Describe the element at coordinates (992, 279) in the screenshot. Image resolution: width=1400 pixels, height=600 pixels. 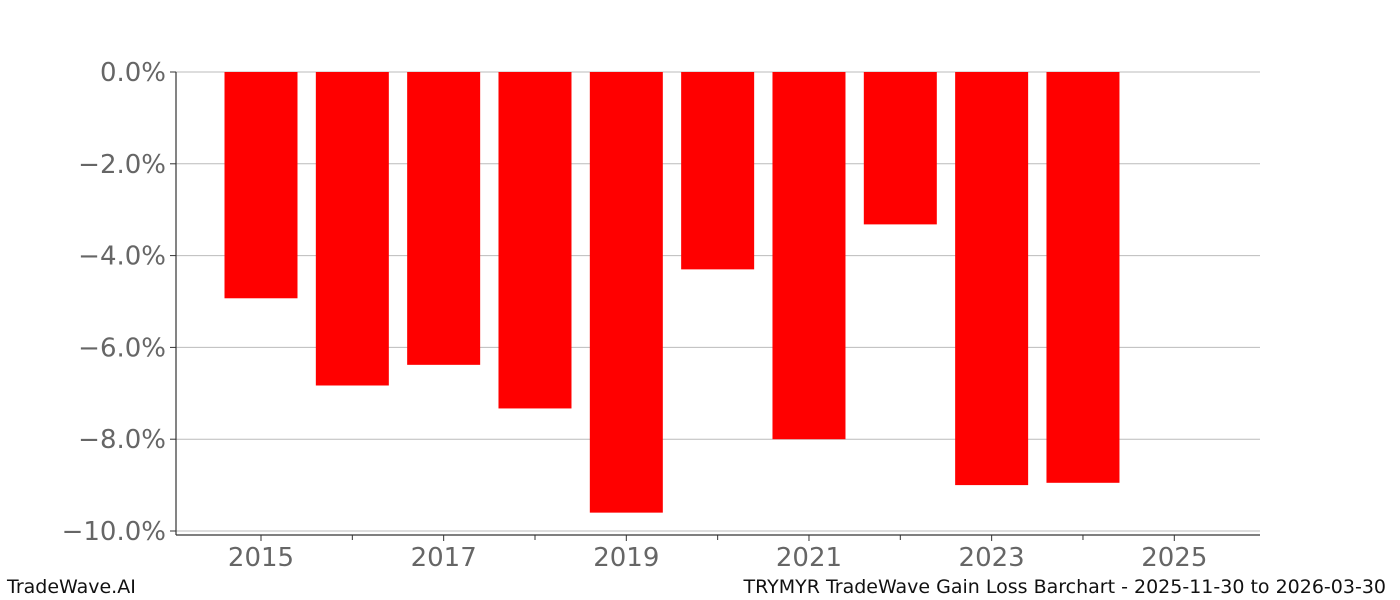
I see `bar-2023` at that location.